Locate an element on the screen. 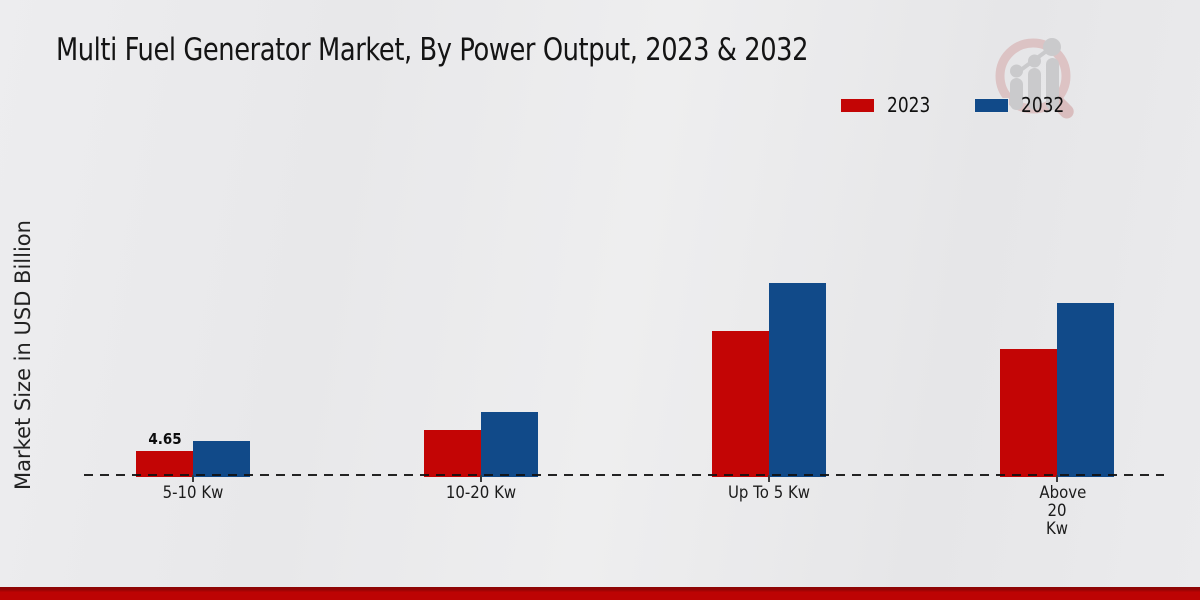 The width and height of the screenshot is (1200, 600). x-tick-label-5-10-kw: 5-10 Kw is located at coordinates (193, 493).